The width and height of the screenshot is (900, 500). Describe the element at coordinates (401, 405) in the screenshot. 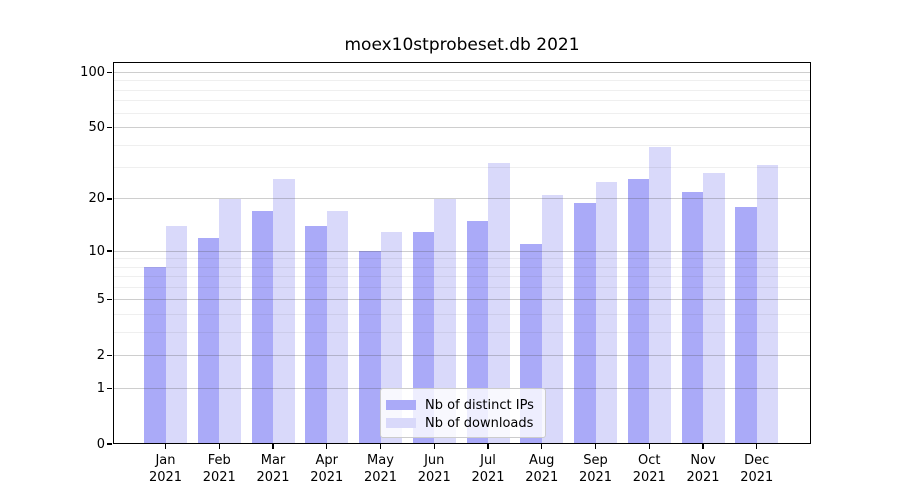

I see `legend-swatch-distinct-ips` at that location.